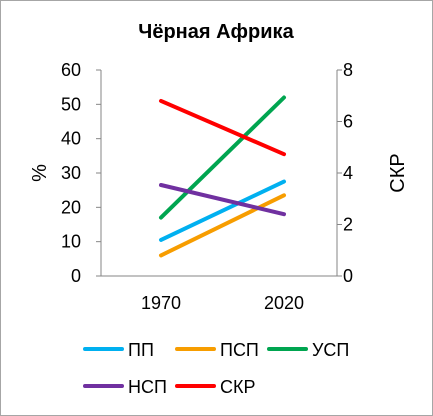 The height and width of the screenshot is (416, 433). I want to click on y-axis-left-label: %, so click(40, 173).